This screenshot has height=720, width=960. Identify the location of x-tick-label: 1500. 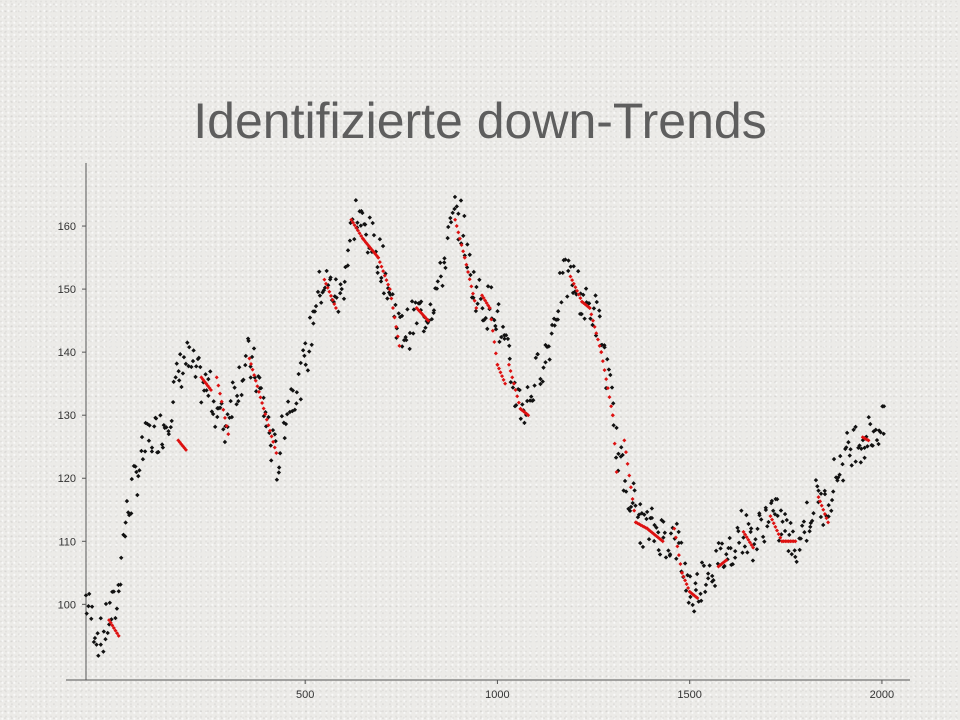
(689, 695).